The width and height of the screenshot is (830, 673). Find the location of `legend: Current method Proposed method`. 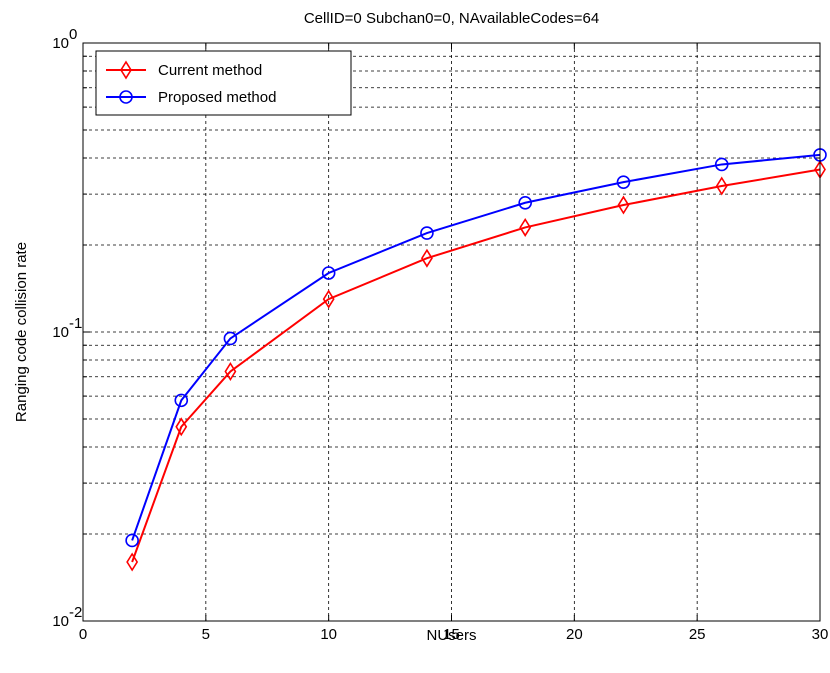

legend: Current method Proposed method is located at coordinates (223, 83).